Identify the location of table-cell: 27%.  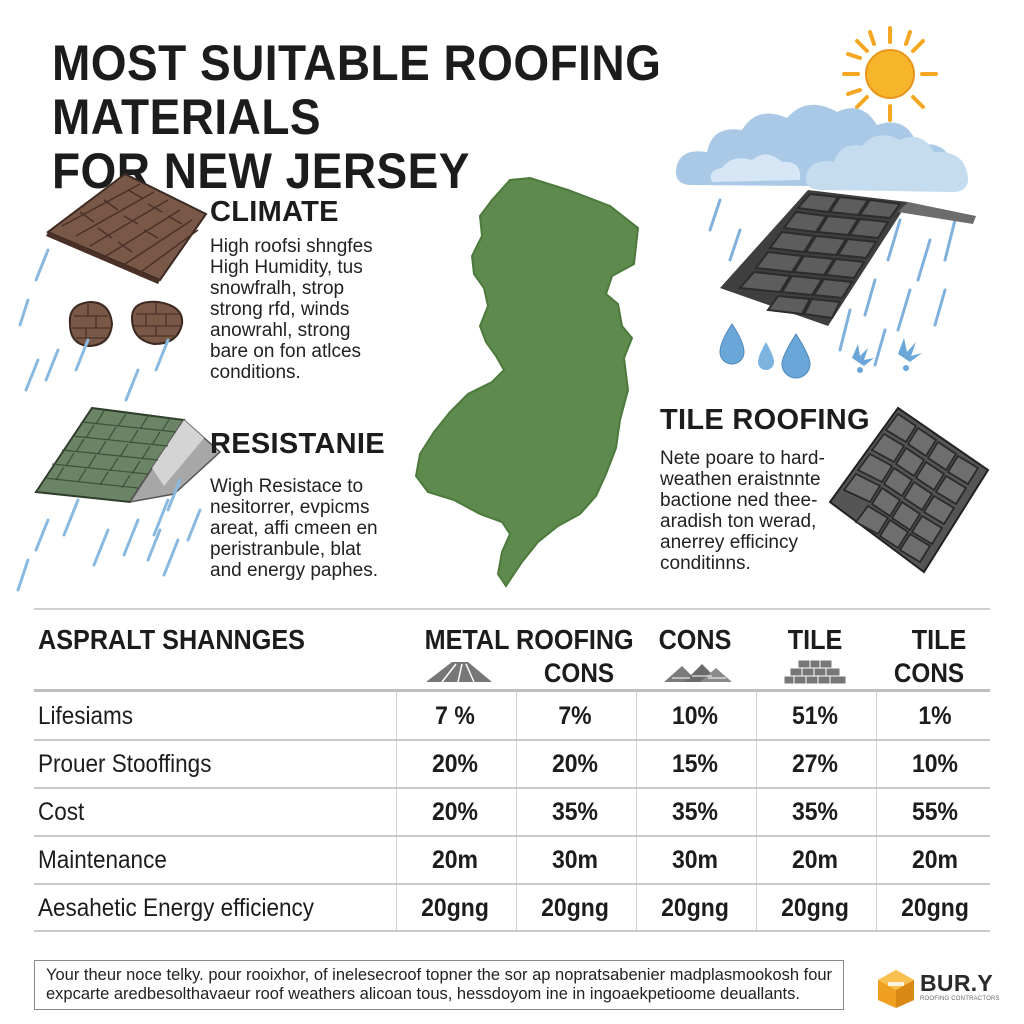
(815, 764).